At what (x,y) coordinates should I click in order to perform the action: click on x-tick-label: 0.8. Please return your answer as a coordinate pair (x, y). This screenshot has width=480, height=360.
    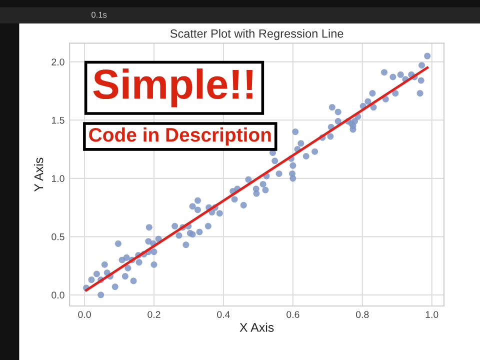
    Looking at the image, I should click on (362, 314).